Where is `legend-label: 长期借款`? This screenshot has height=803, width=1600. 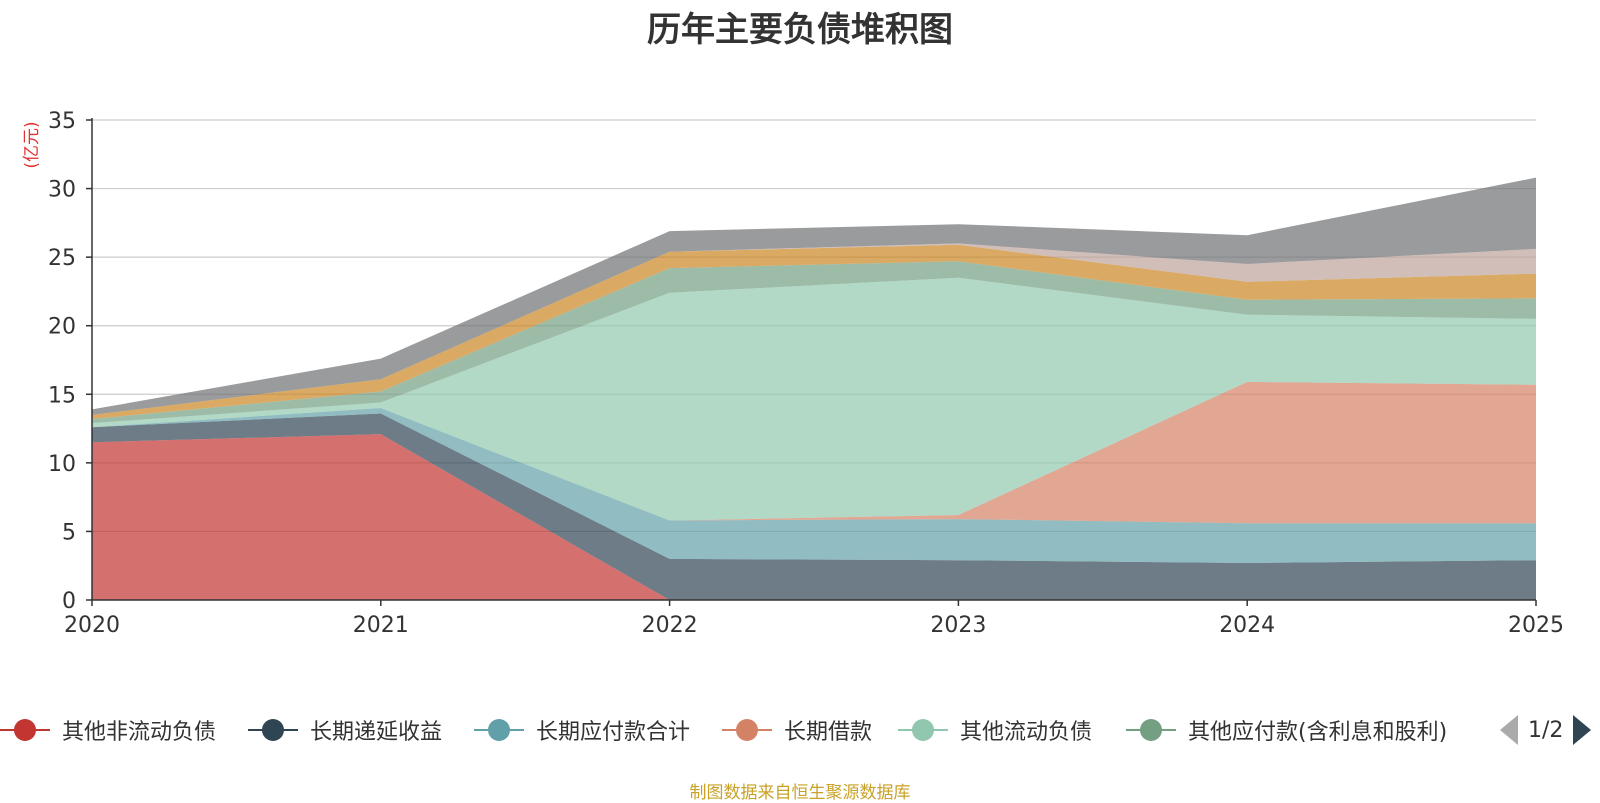
legend-label: 长期借款 is located at coordinates (828, 732).